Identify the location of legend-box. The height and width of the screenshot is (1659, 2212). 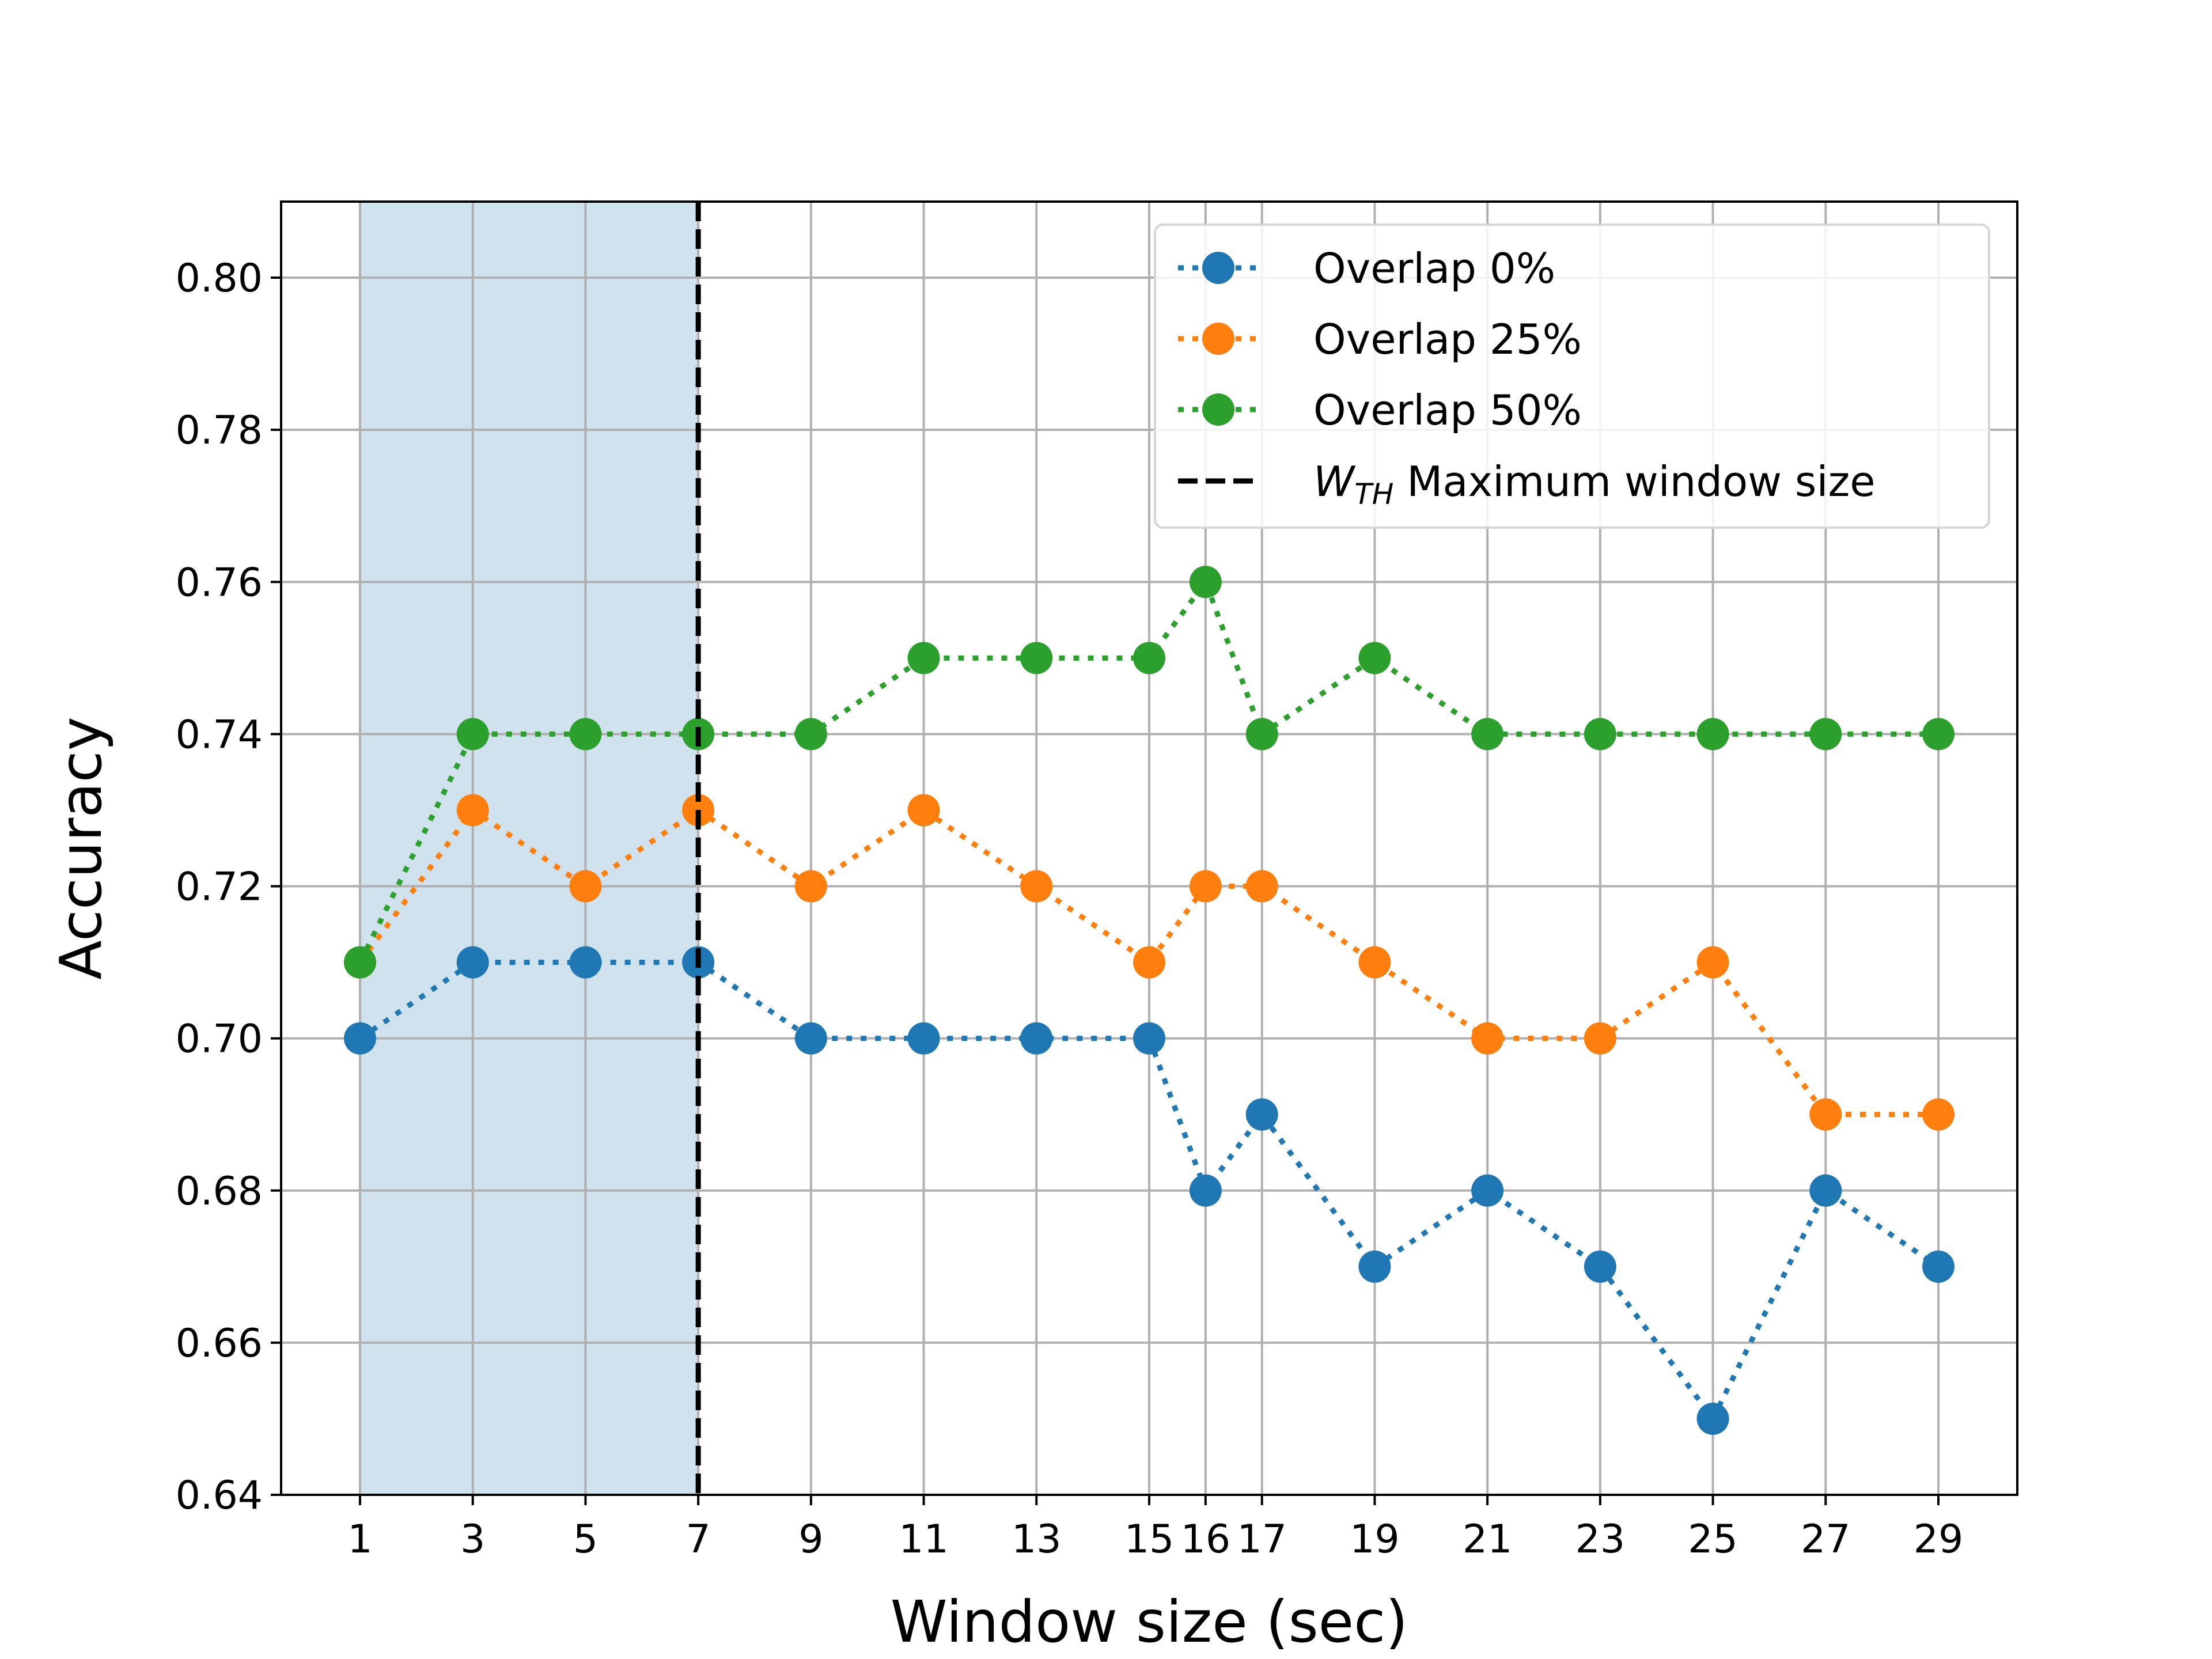
(1572, 376).